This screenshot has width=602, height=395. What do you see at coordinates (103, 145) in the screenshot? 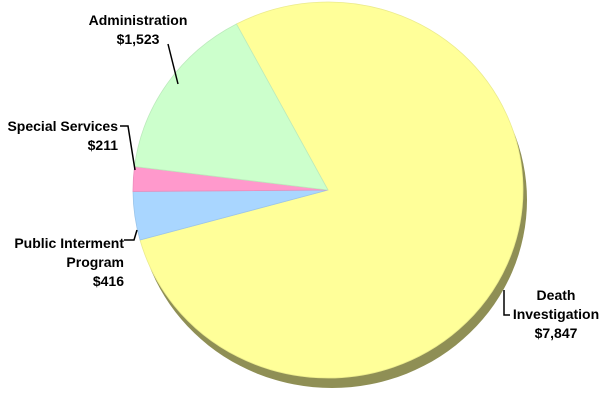
I see `slice-value-special-services: $211` at bounding box center [103, 145].